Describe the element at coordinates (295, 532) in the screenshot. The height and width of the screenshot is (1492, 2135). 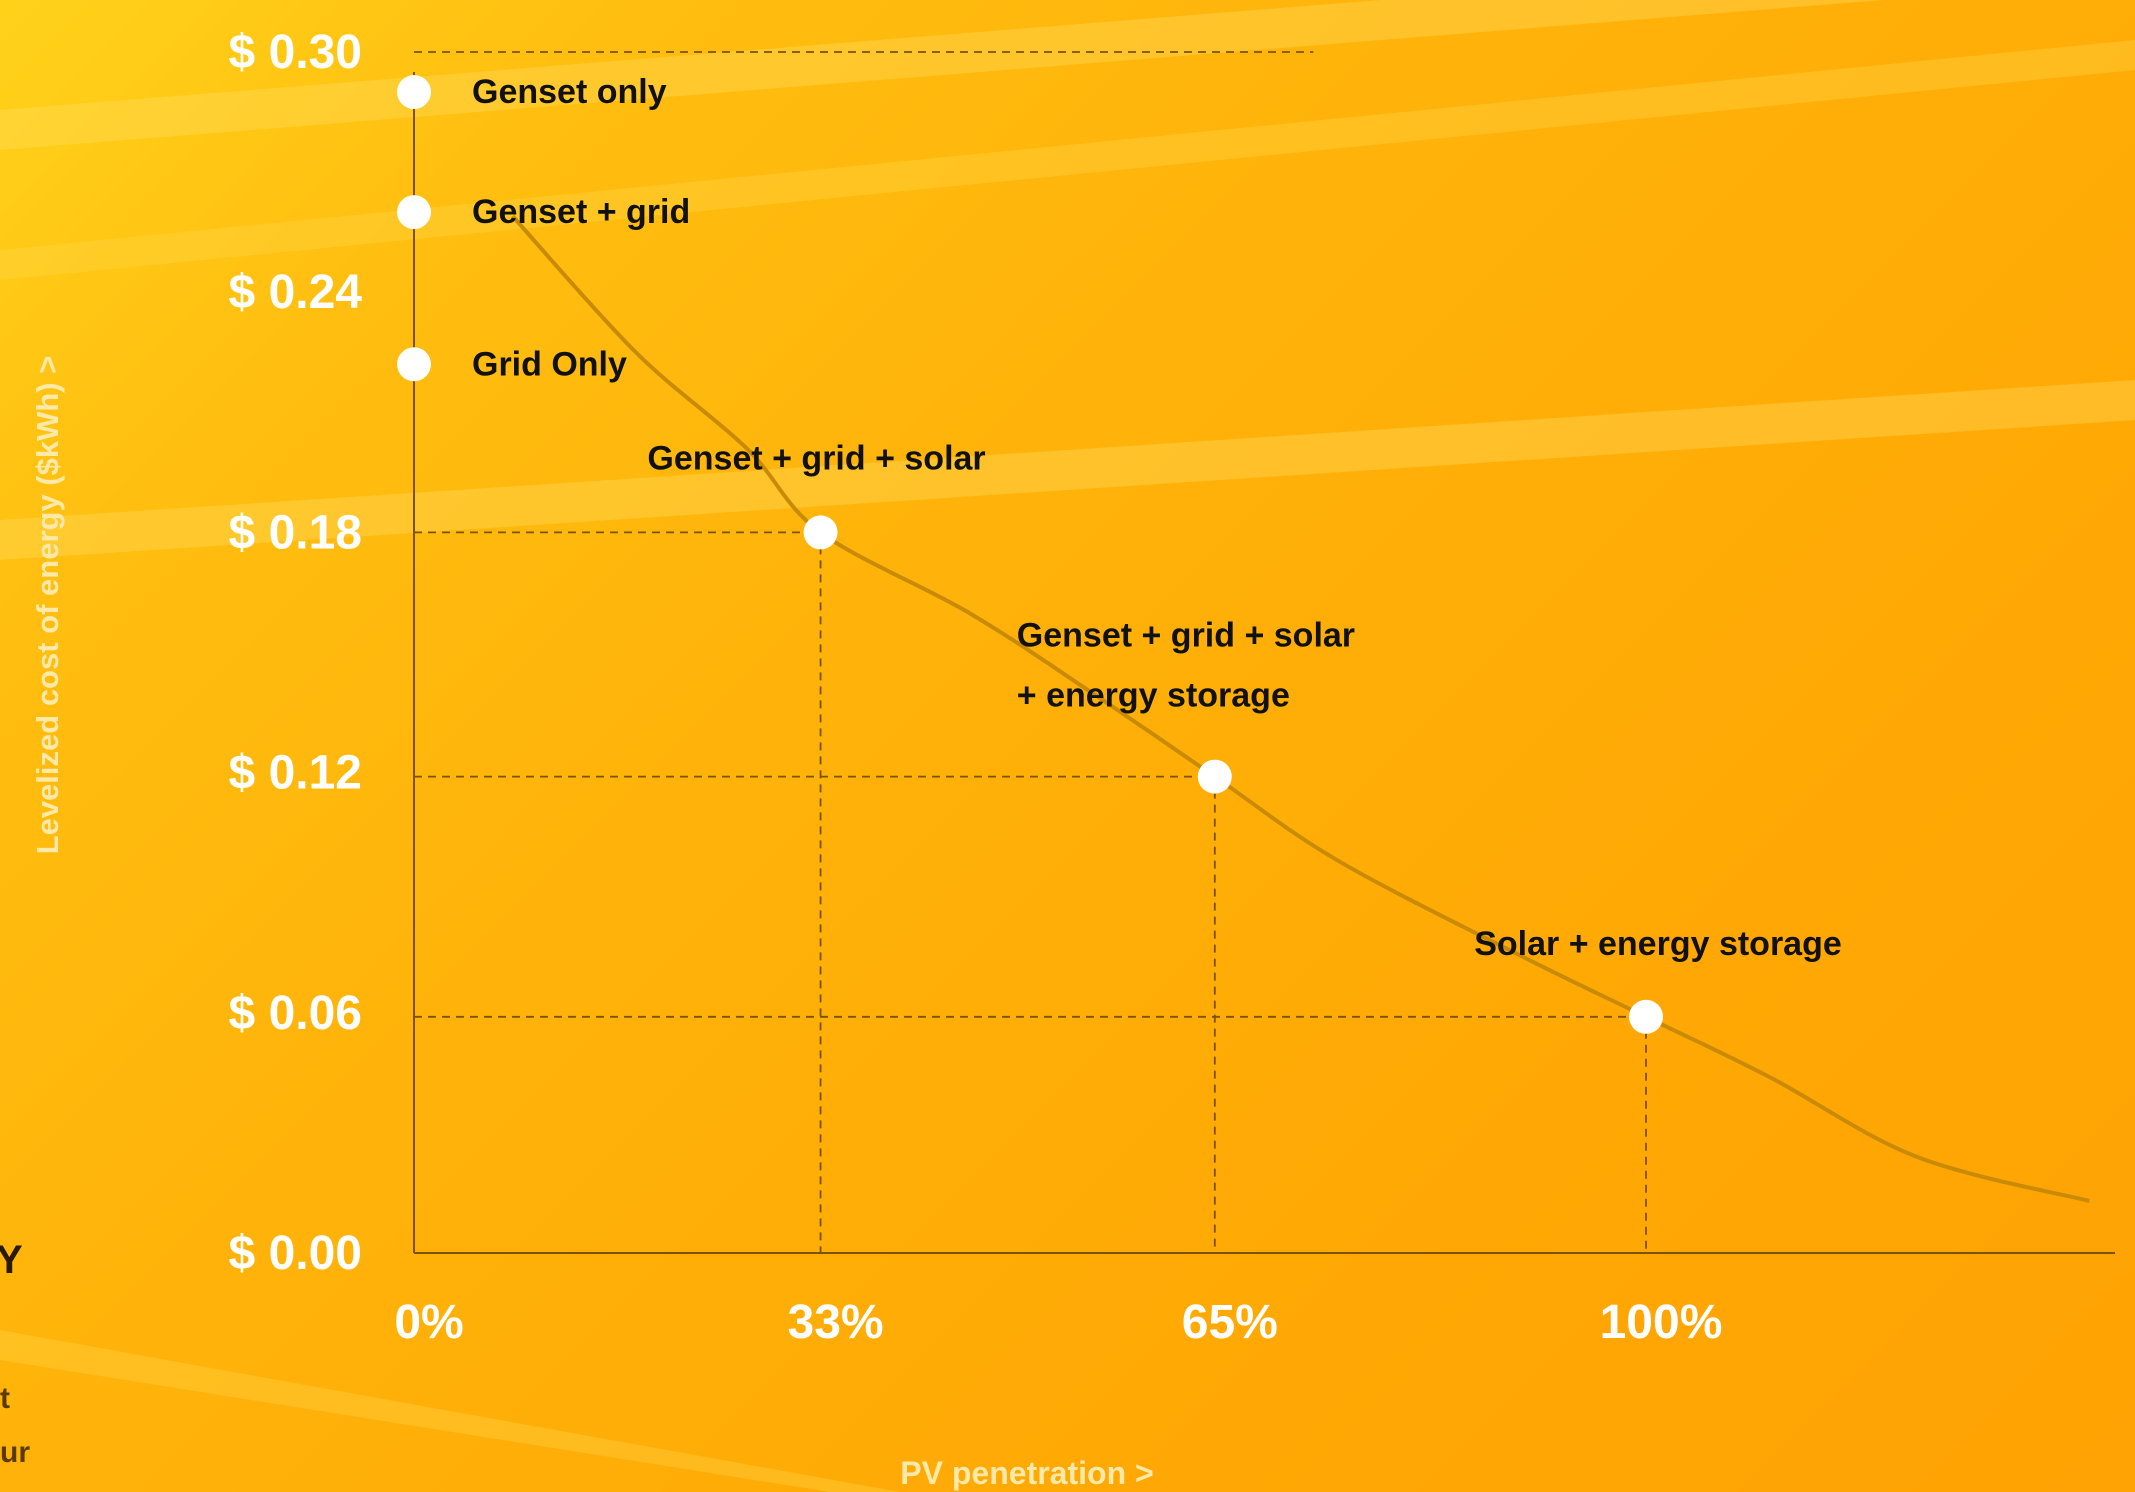
I see `y-tick-label: $ 0.18` at that location.